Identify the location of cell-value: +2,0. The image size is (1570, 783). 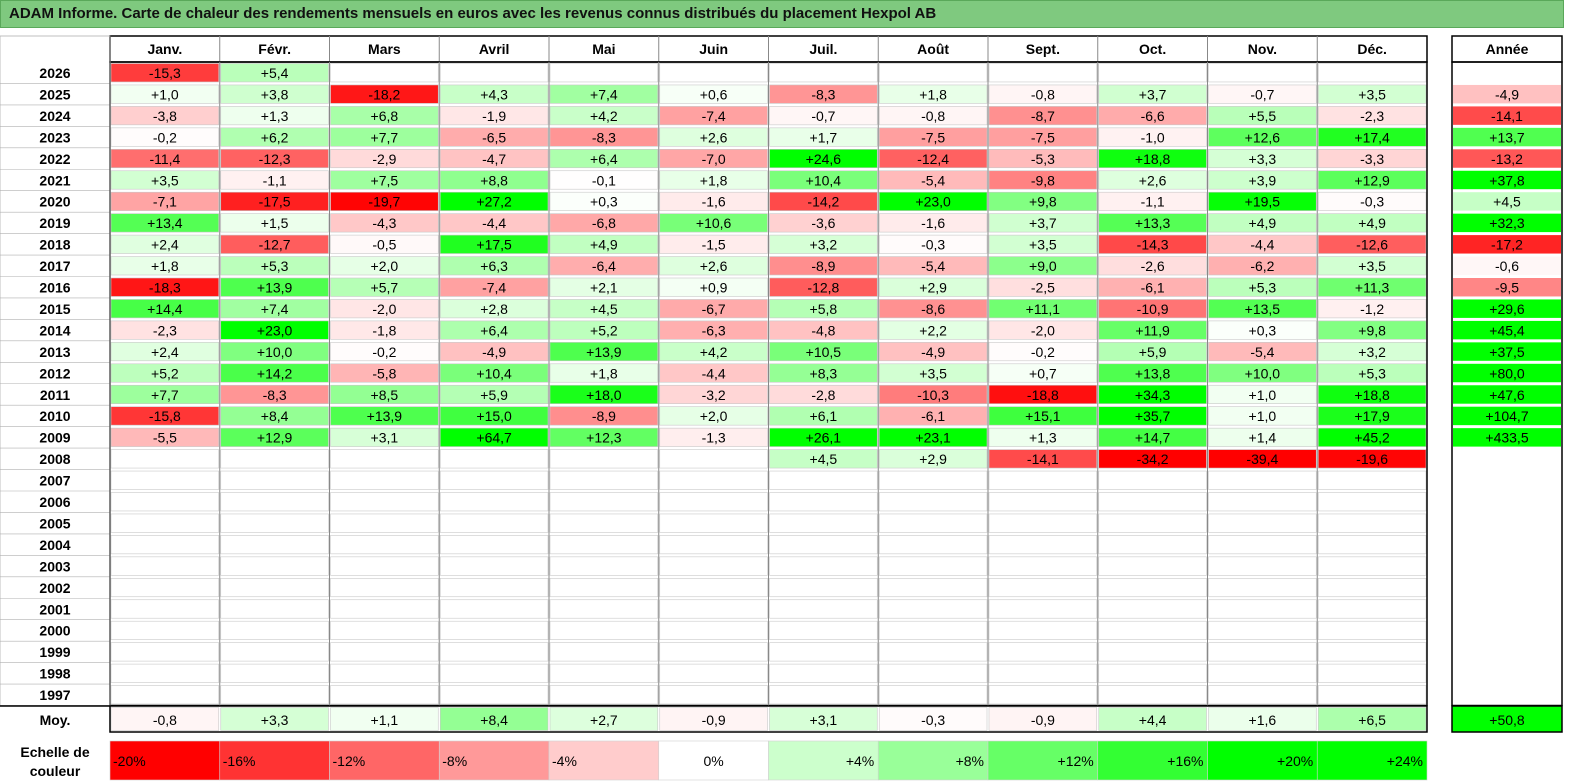
(714, 416).